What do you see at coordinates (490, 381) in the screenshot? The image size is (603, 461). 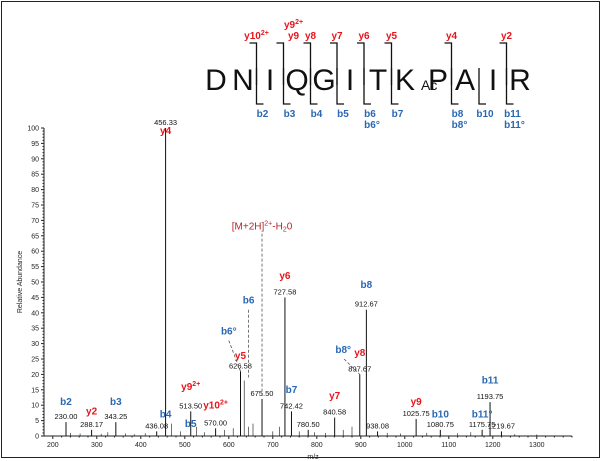 I see `ion-label-b11: b11` at bounding box center [490, 381].